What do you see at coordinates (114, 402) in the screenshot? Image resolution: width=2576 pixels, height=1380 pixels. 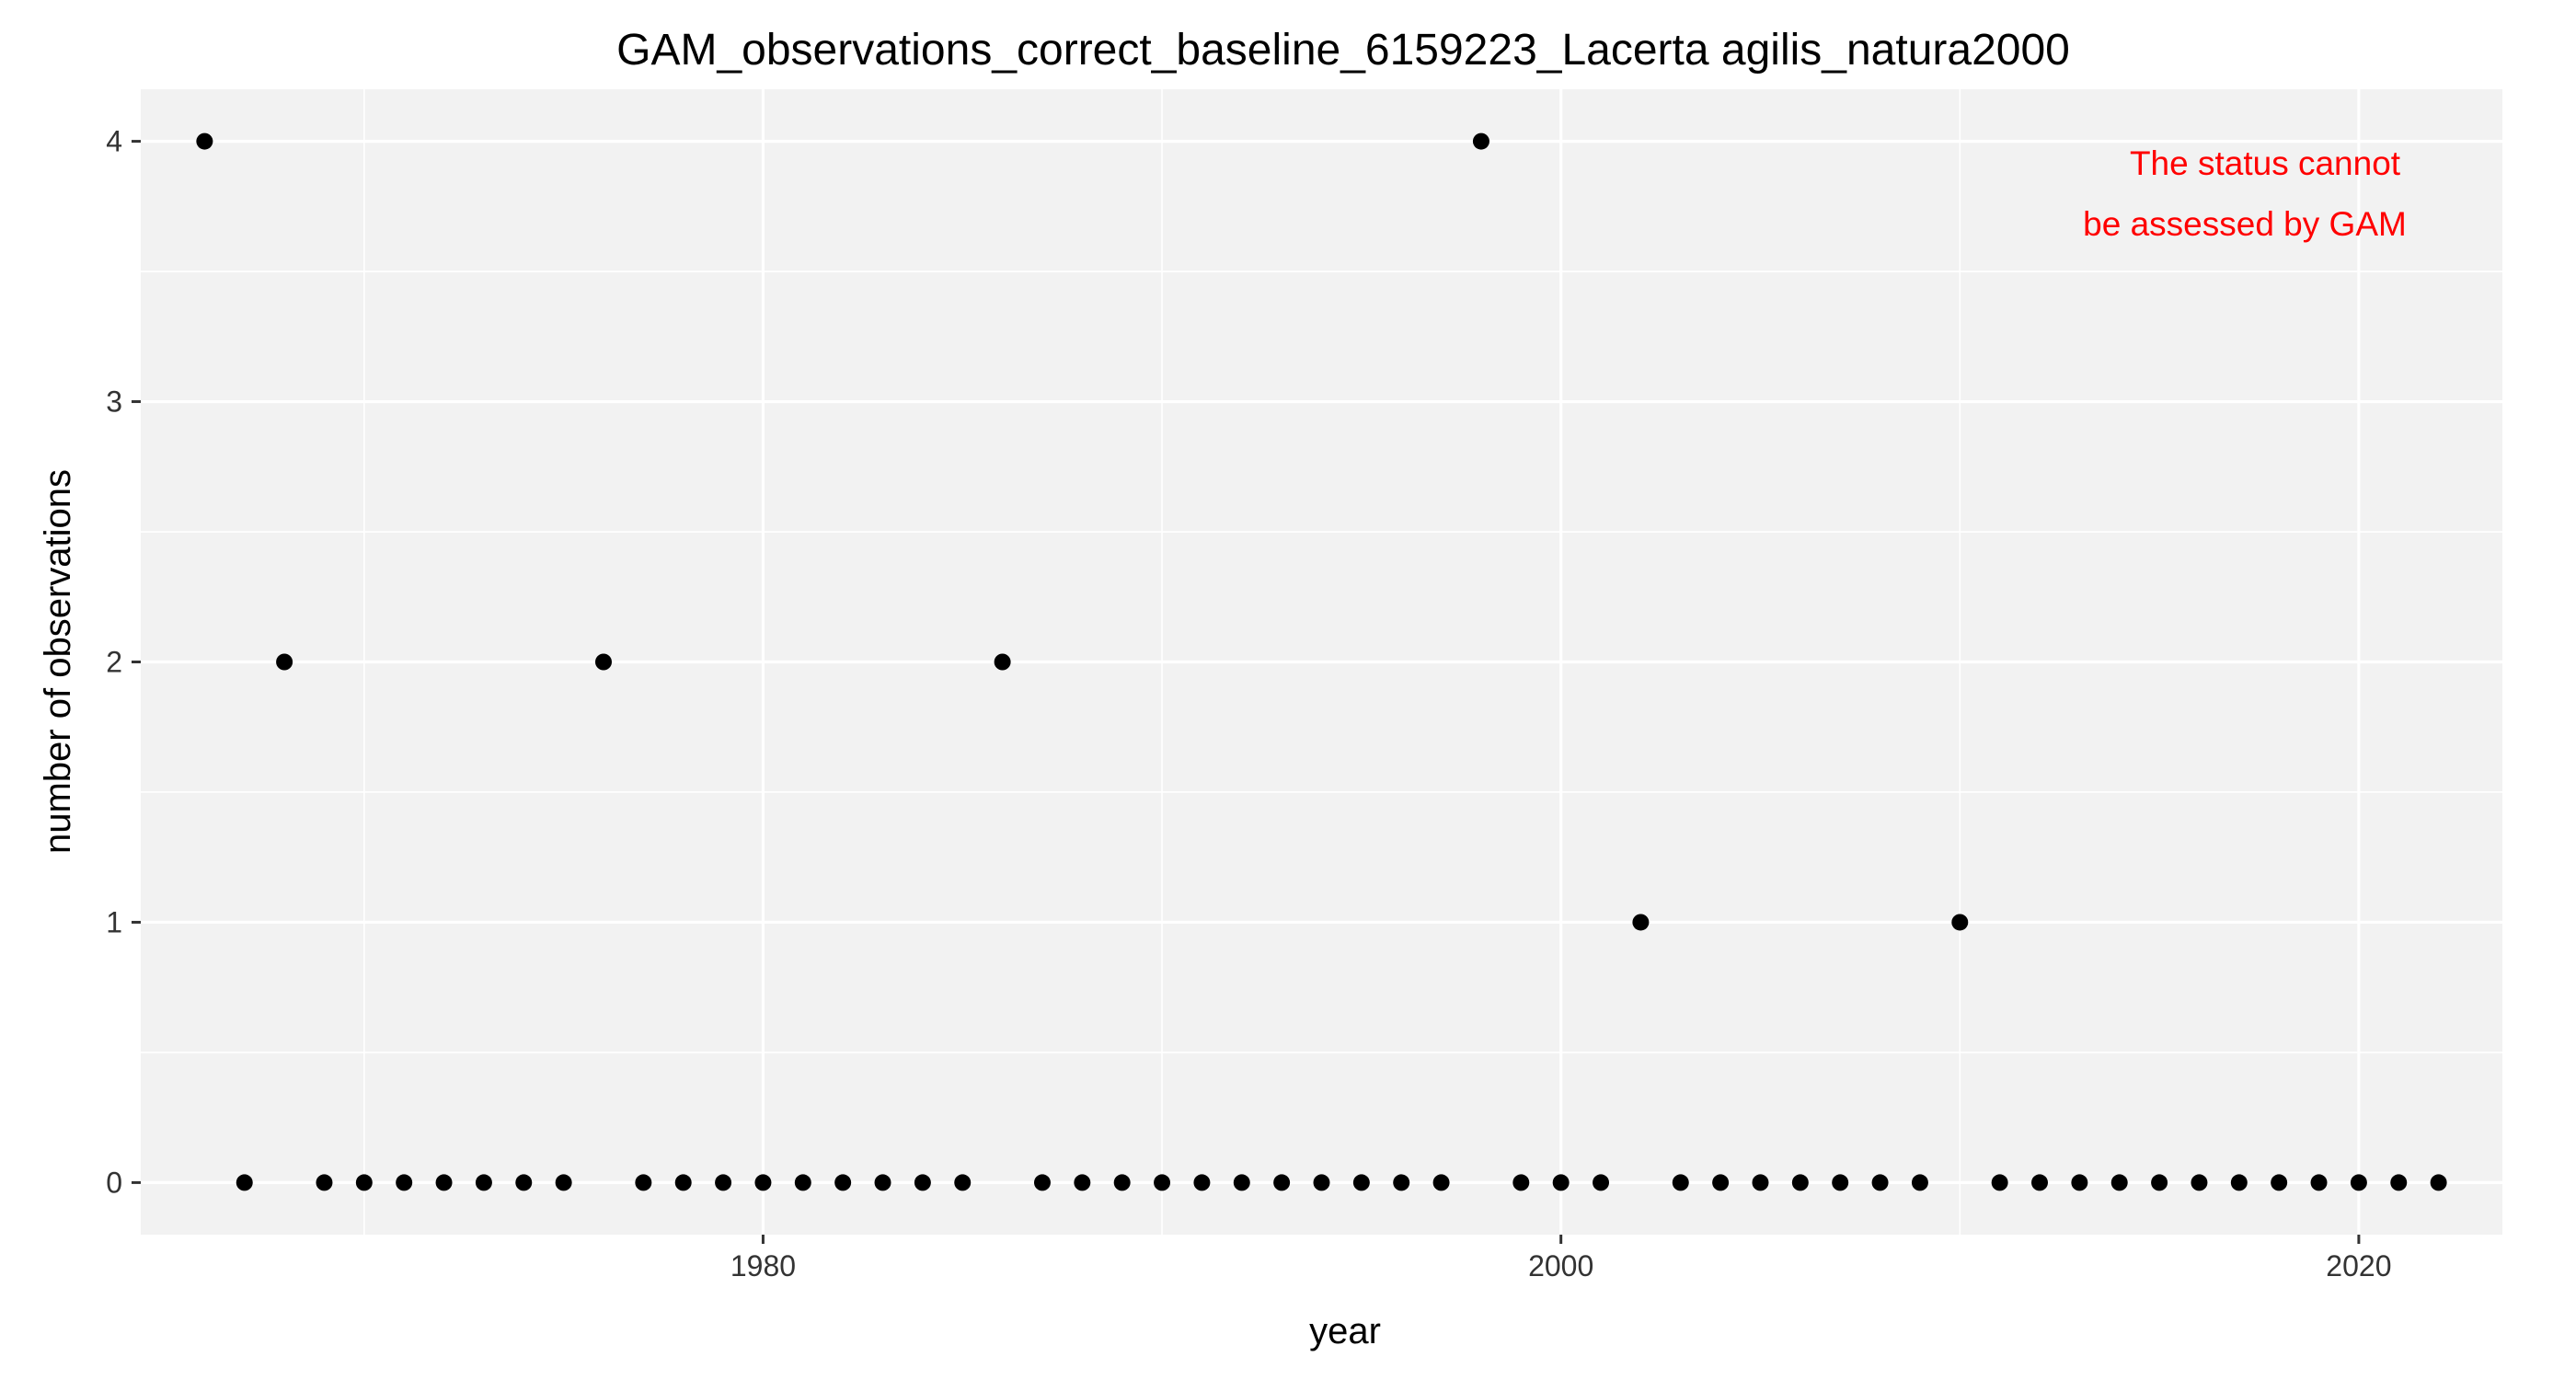 I see `y-tick-label: 3` at bounding box center [114, 402].